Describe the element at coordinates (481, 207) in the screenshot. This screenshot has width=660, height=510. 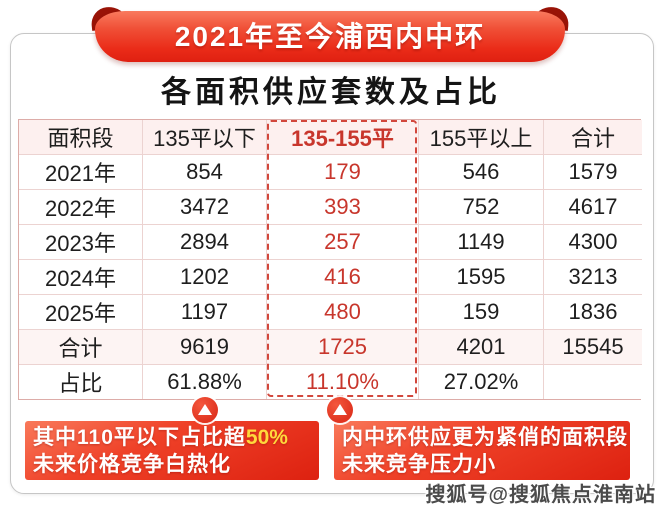
I see `cell-value: 752` at that location.